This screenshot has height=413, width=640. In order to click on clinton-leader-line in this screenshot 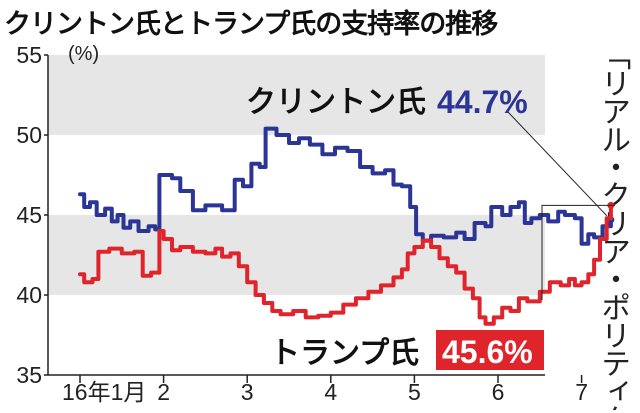, I will do `click(557, 164)`.